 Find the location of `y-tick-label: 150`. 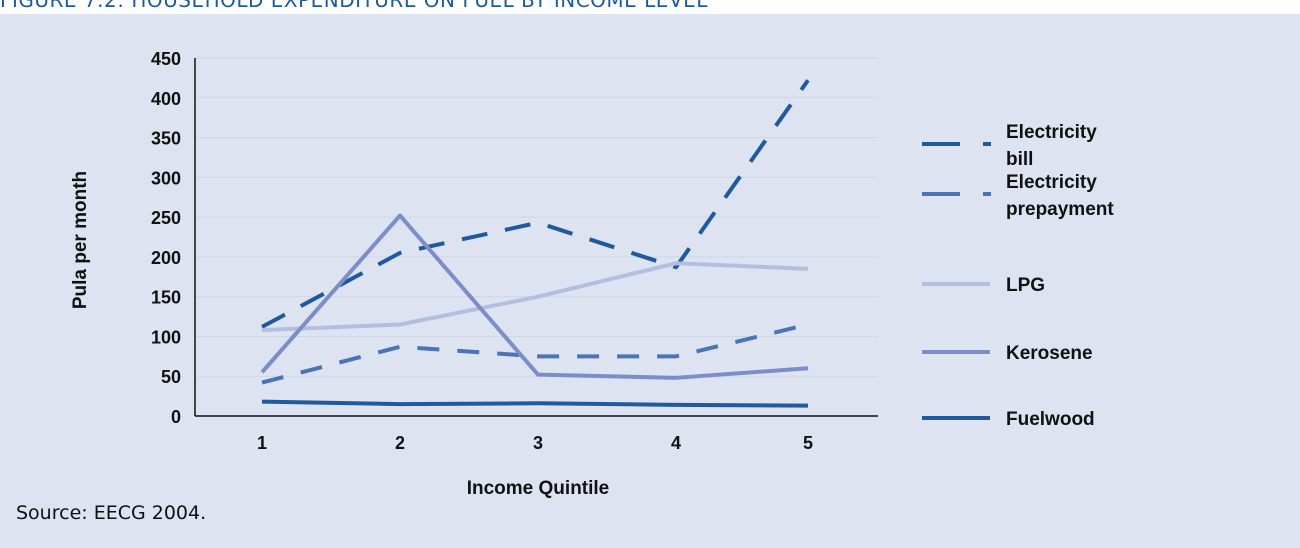

y-tick-label: 150 is located at coordinates (166, 298).